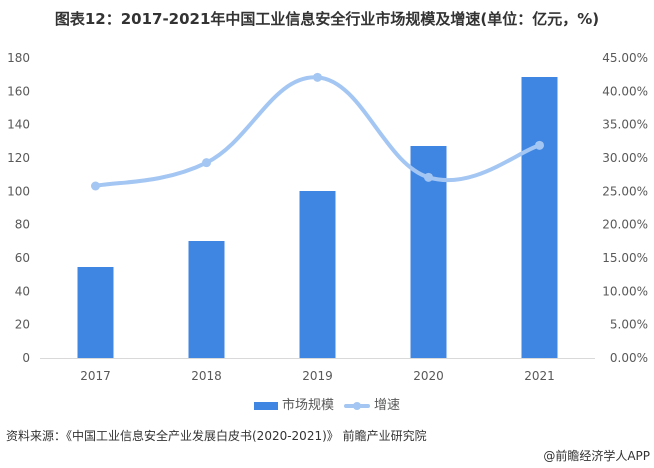 The image size is (654, 468). Describe the element at coordinates (22, 258) in the screenshot. I see `left-axis-tick: 60` at that location.